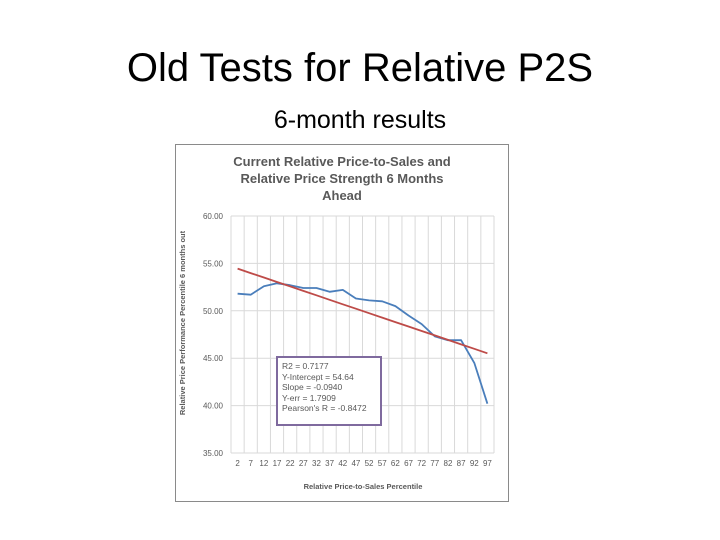  I want to click on x-tick-label: 2, so click(237, 463).